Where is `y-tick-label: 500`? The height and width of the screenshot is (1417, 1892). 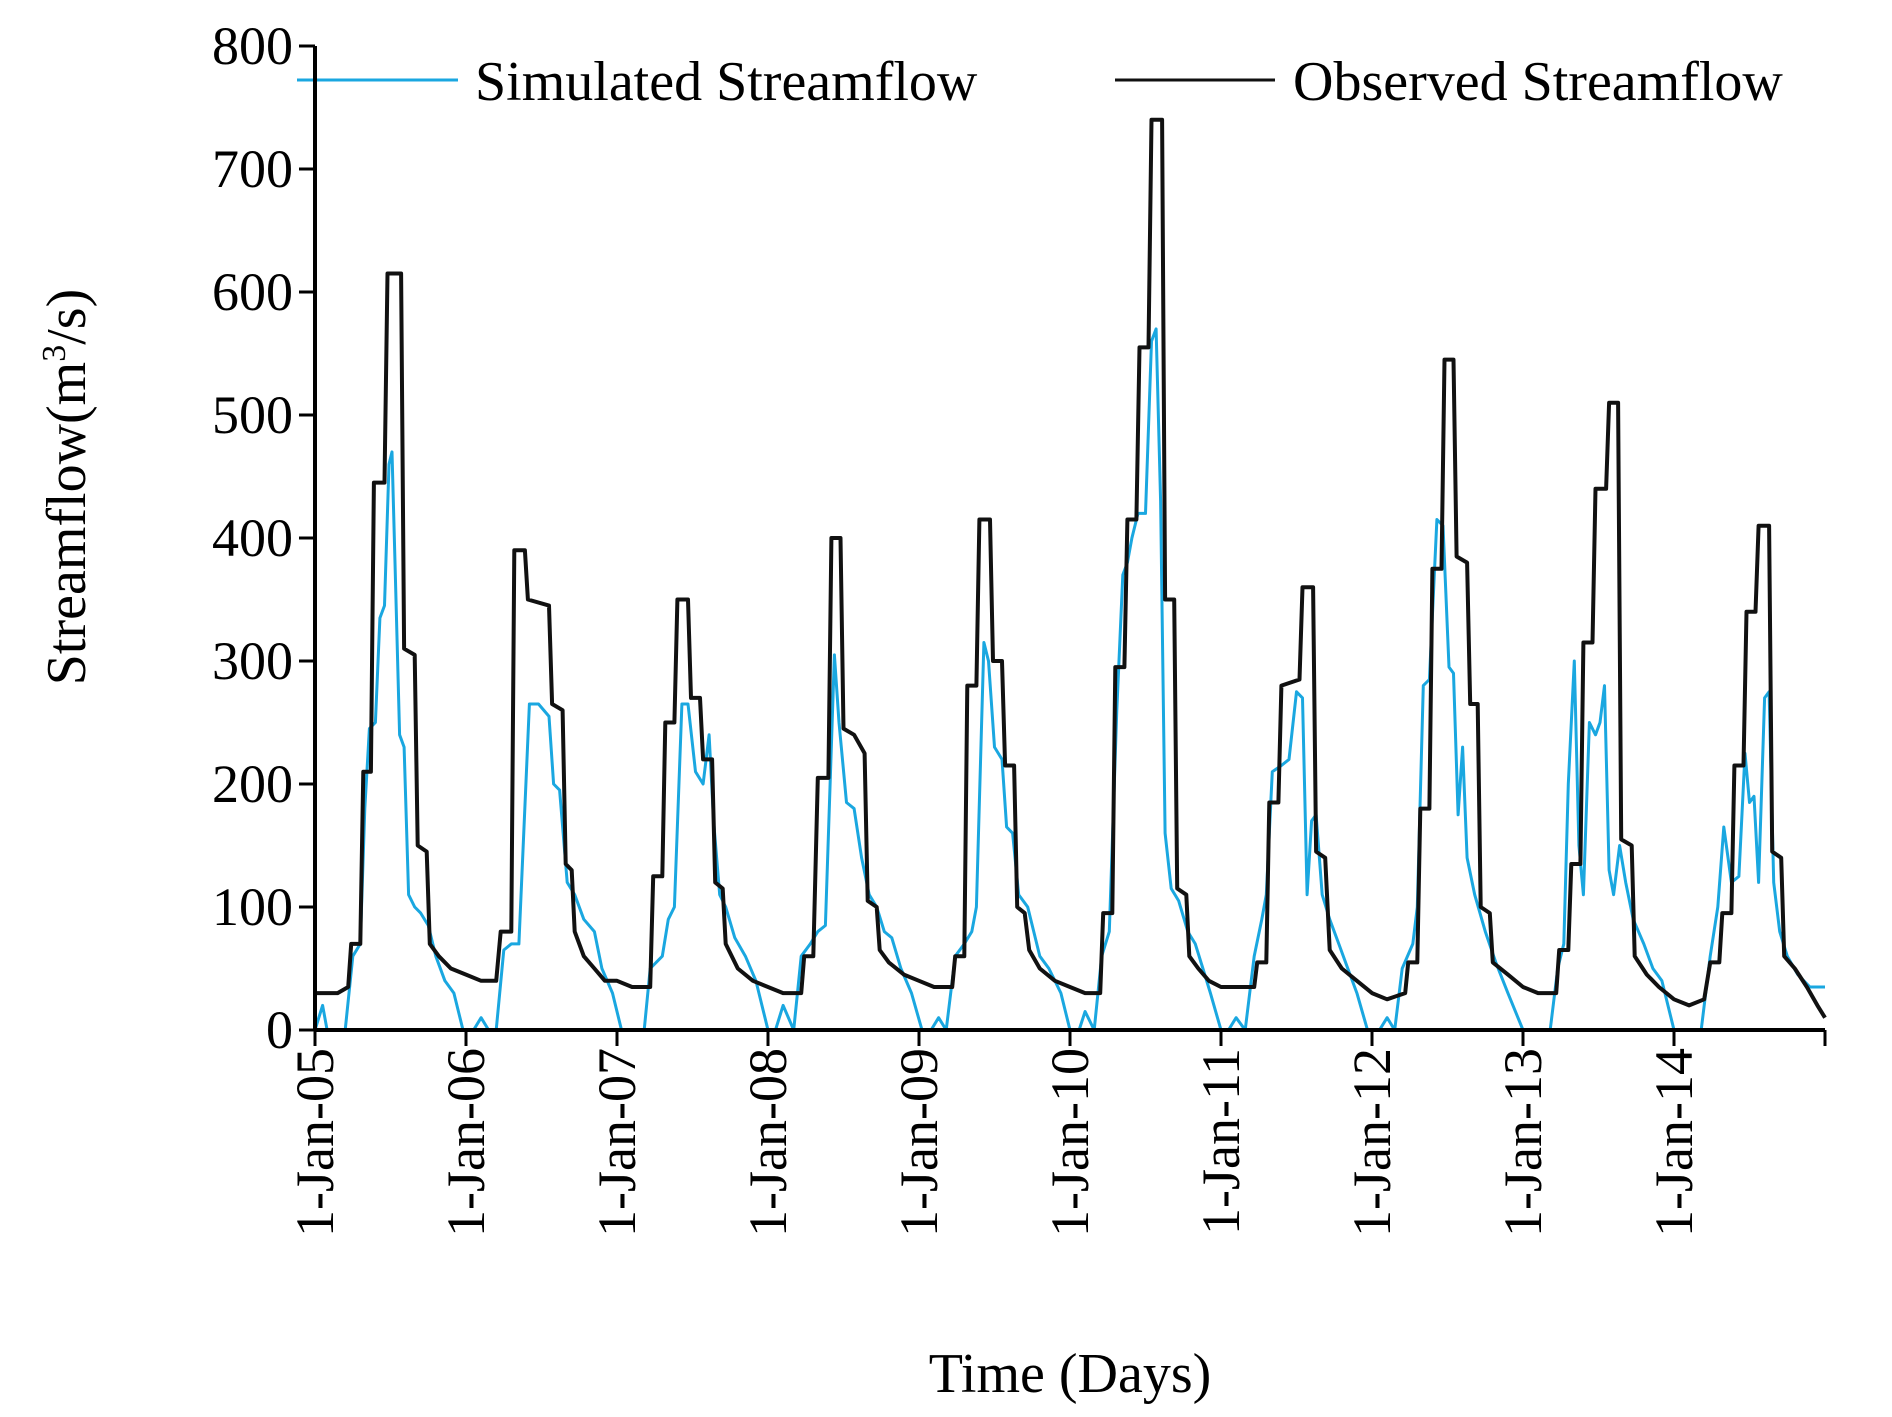 y-tick-label: 500 is located at coordinates (252, 415).